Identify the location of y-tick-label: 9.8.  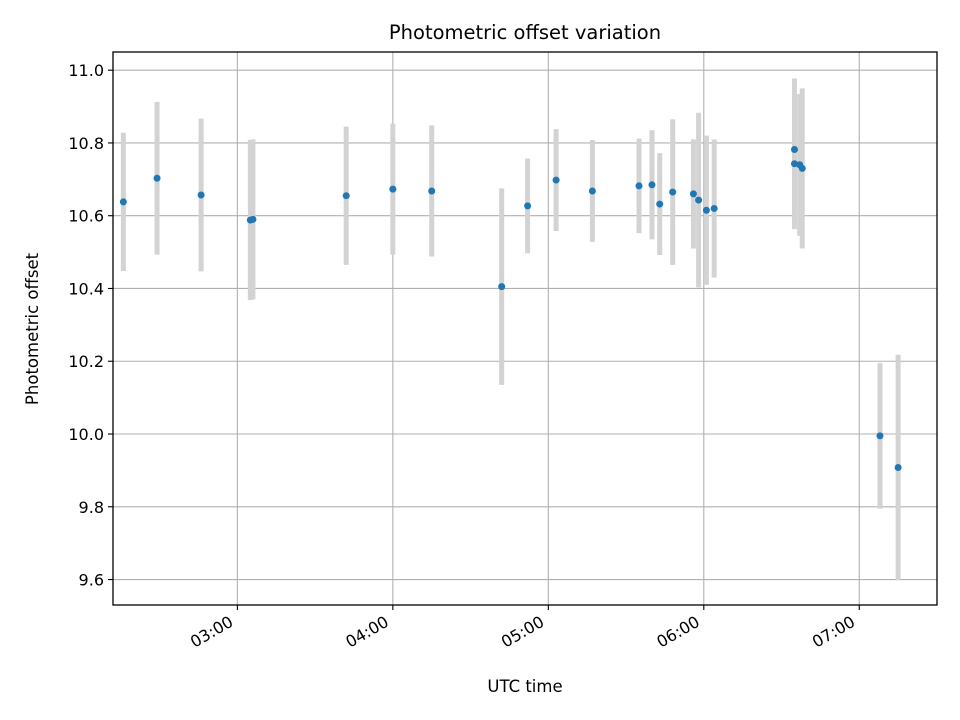
(91, 507).